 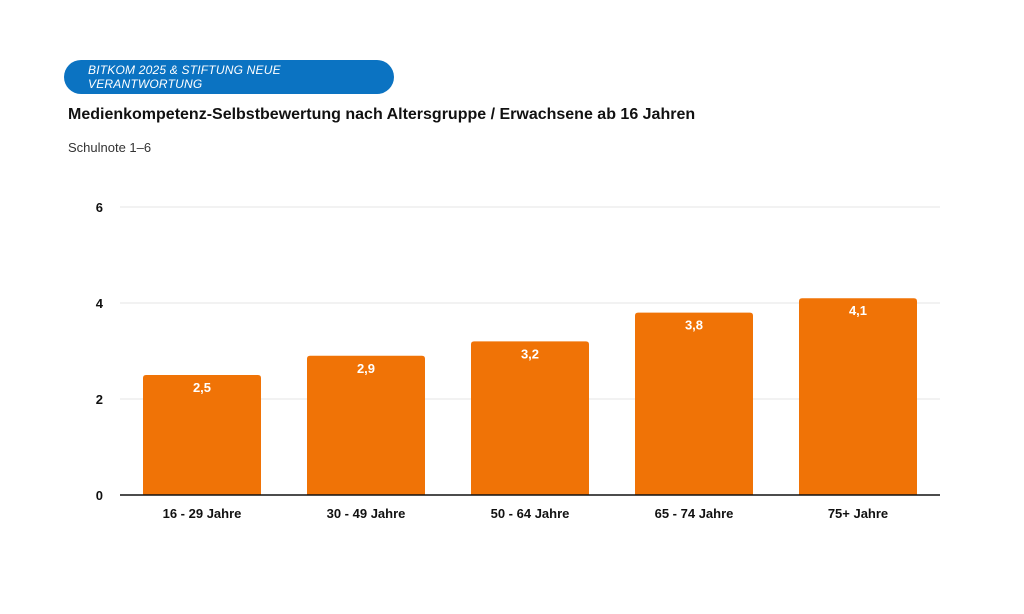 I want to click on x-tick-label: 50 - 64 Jahre, so click(x=530, y=513).